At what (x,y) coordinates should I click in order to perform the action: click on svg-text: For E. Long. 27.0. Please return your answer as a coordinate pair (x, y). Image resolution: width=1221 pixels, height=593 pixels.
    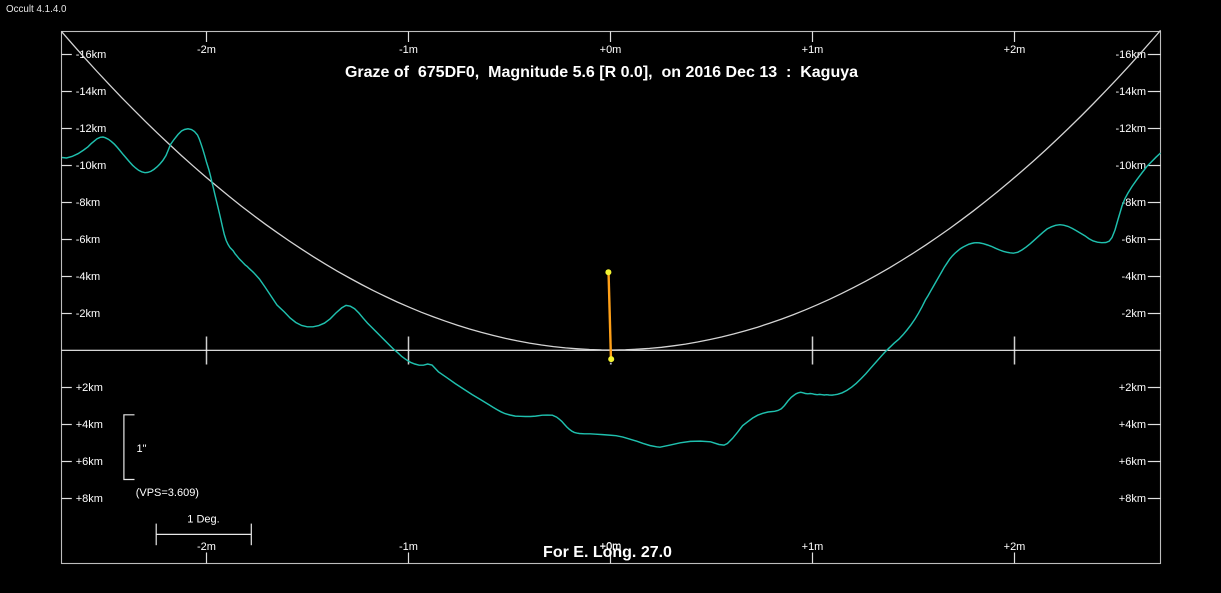
    Looking at the image, I should click on (607, 552).